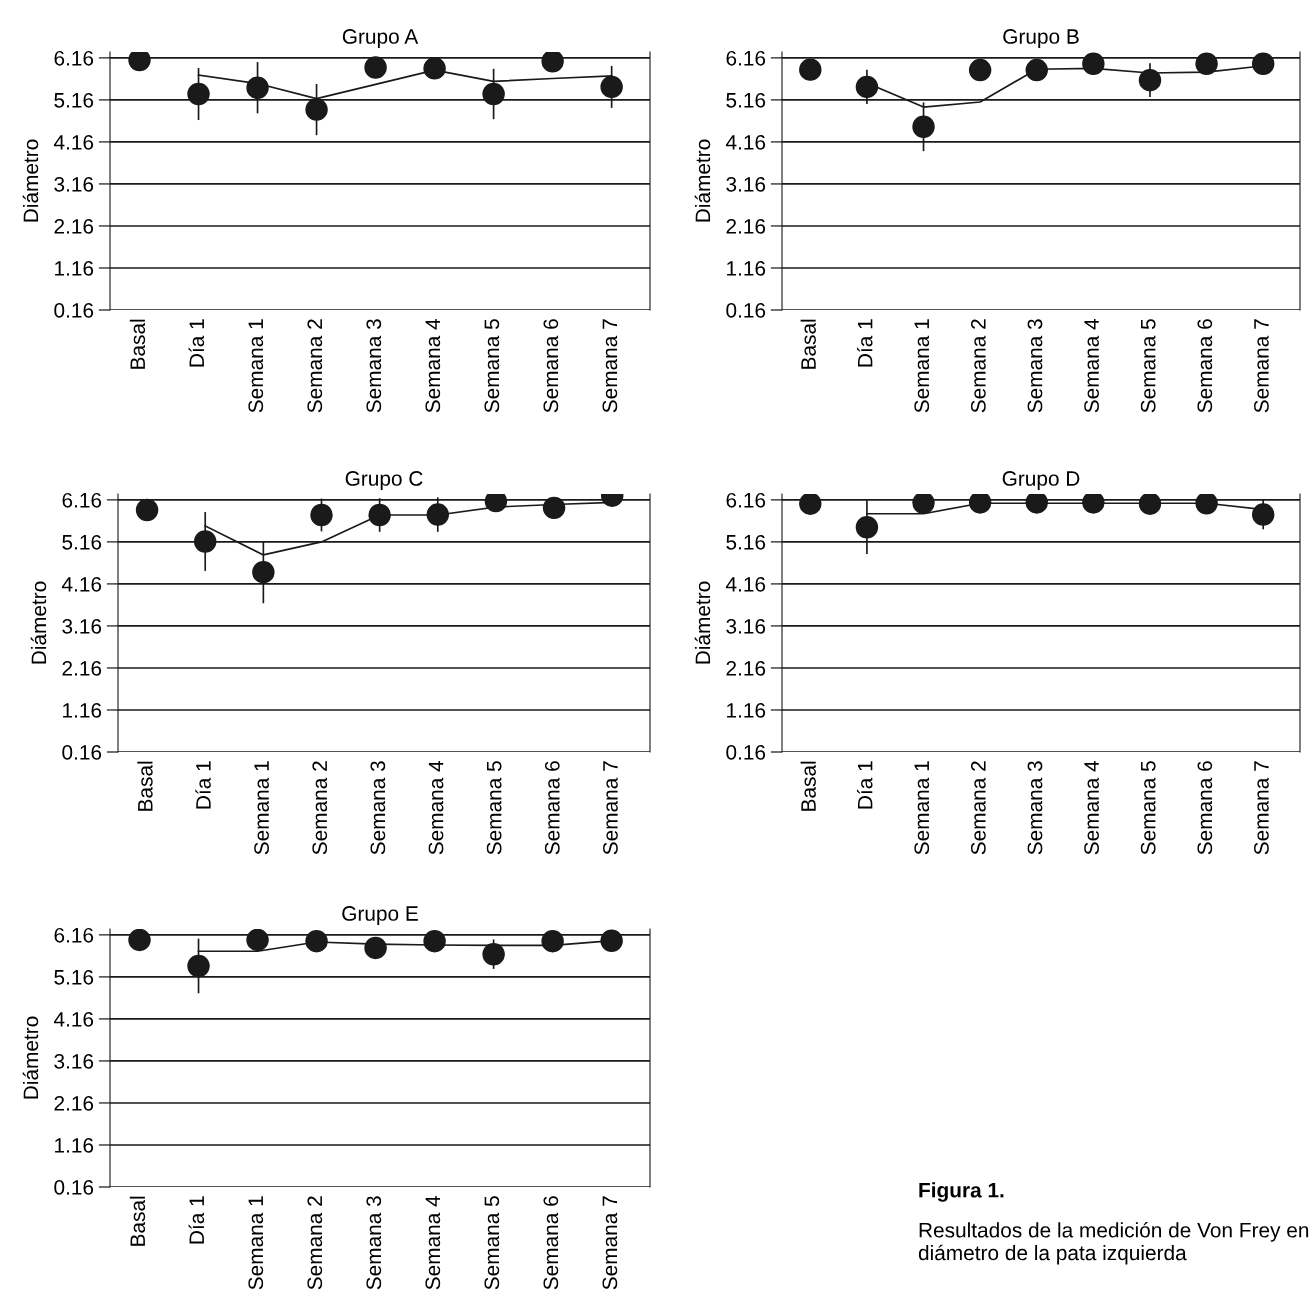 This screenshot has height=1294, width=1312. I want to click on chart-title: Grupo B, so click(1041, 38).